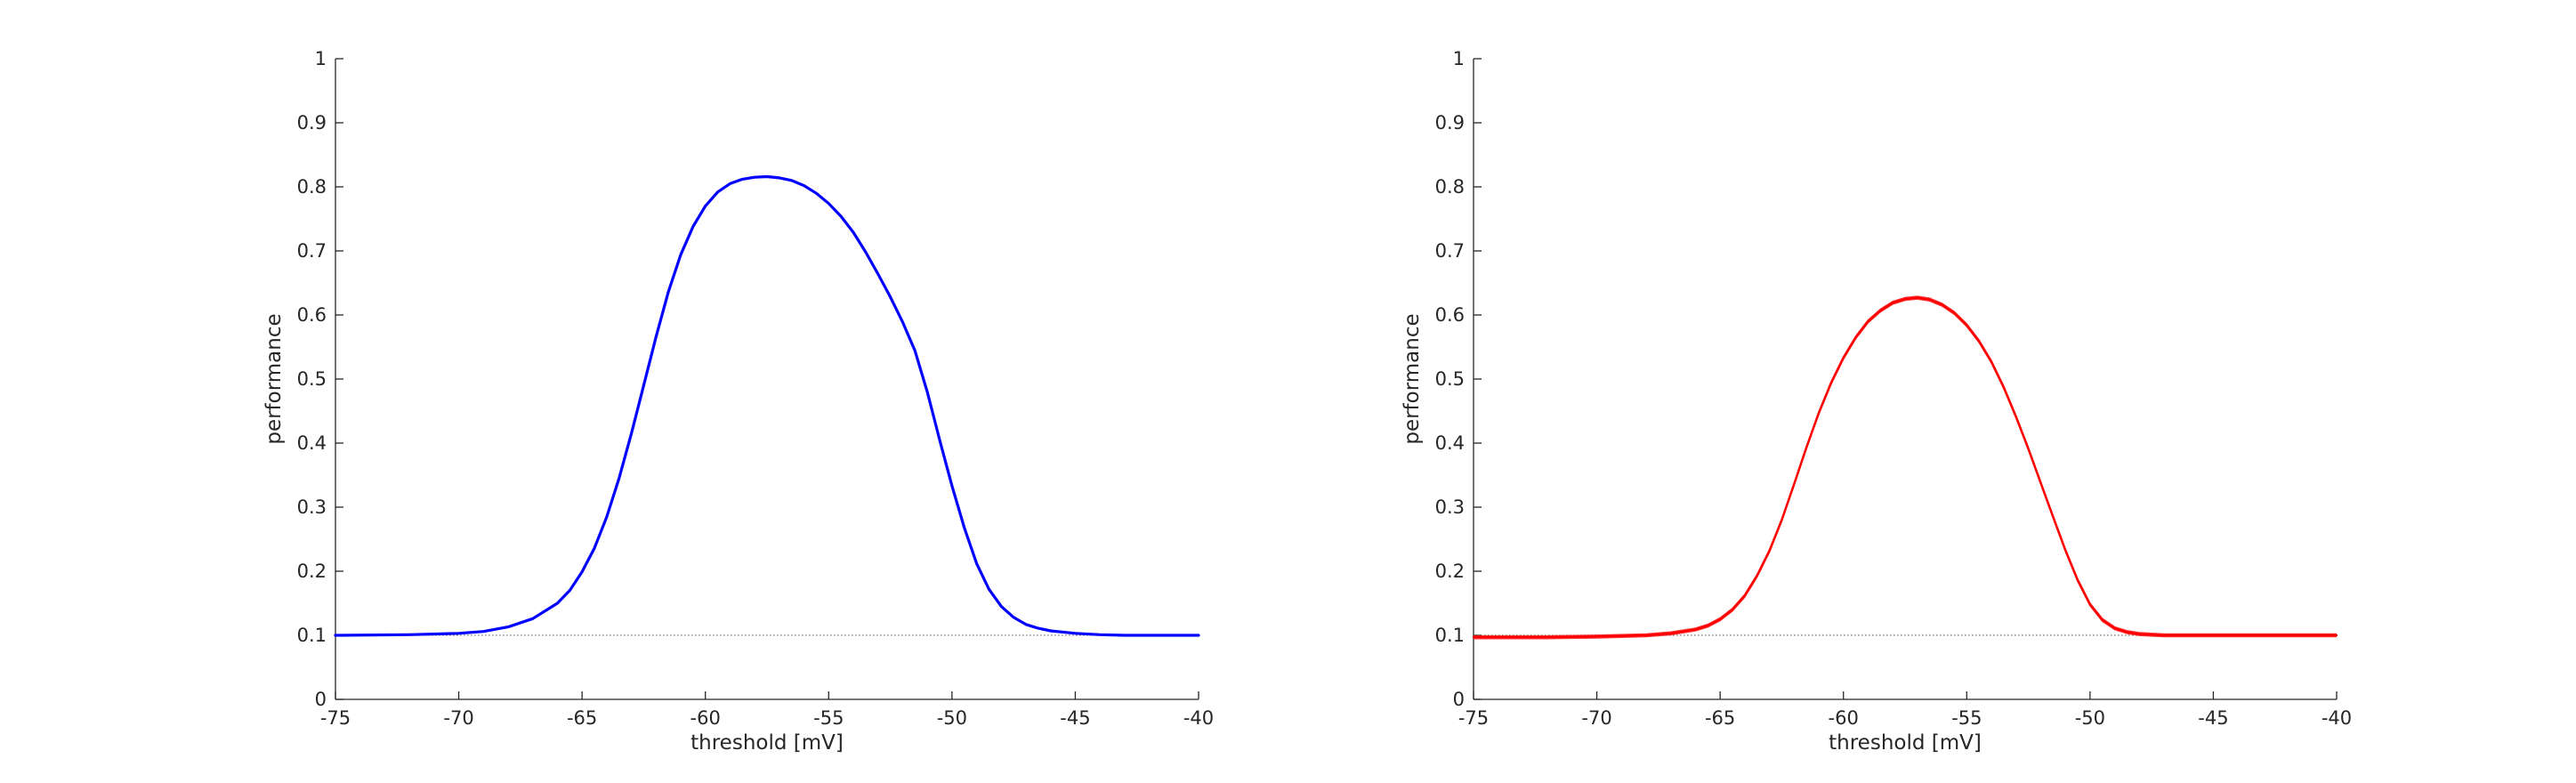 The image size is (2576, 783). What do you see at coordinates (1450, 187) in the screenshot?
I see `right-y-tick-label: 0.8` at bounding box center [1450, 187].